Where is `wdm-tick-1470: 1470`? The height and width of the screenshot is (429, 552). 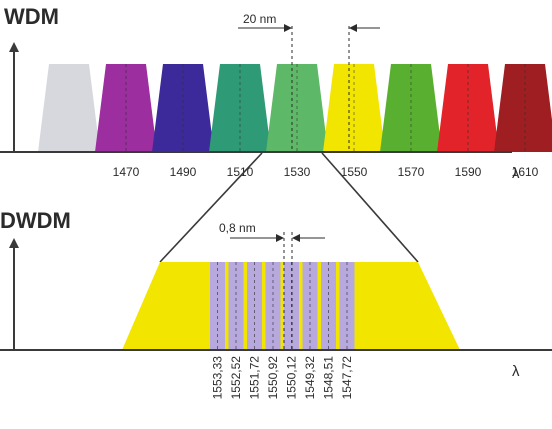 wdm-tick-1470: 1470 is located at coordinates (126, 172).